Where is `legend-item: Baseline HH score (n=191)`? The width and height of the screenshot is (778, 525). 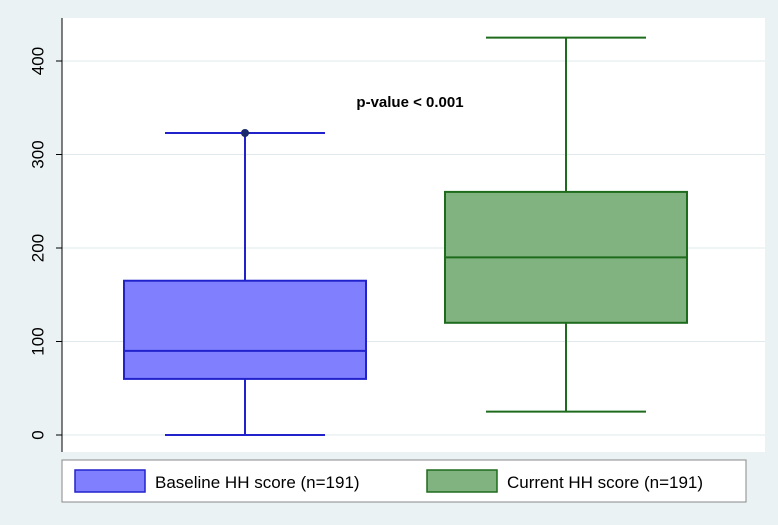 legend-item: Baseline HH score (n=191) is located at coordinates (217, 481).